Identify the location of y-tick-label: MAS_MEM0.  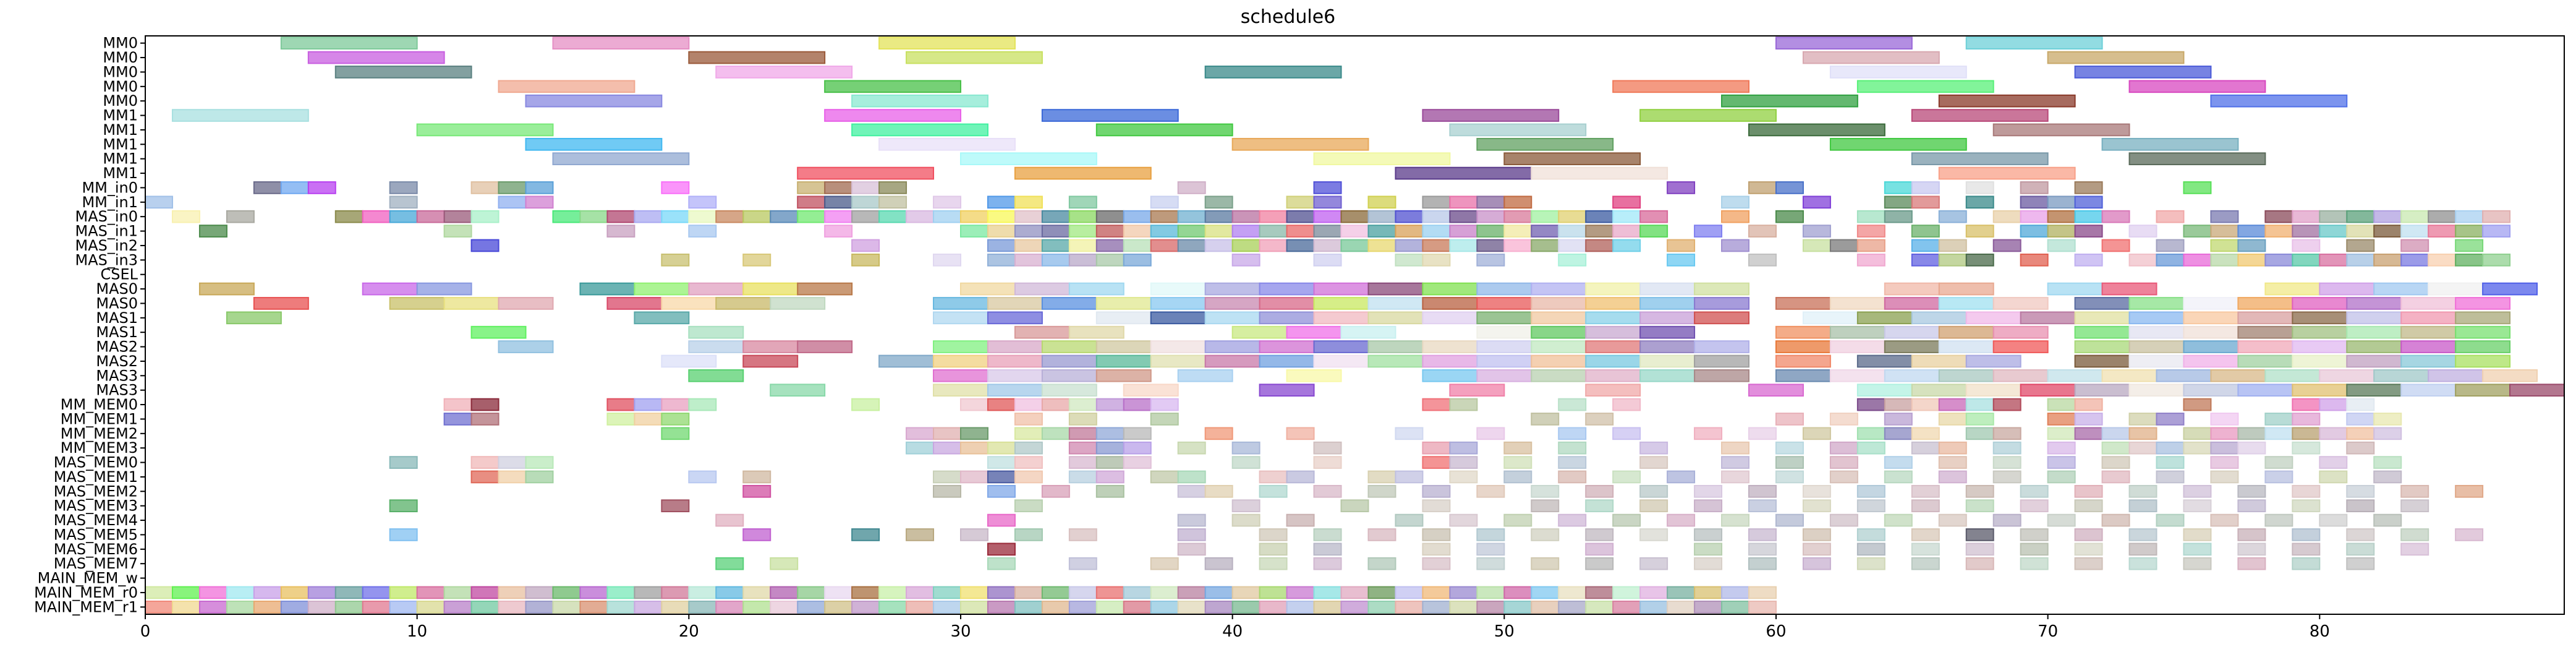
(96, 463).